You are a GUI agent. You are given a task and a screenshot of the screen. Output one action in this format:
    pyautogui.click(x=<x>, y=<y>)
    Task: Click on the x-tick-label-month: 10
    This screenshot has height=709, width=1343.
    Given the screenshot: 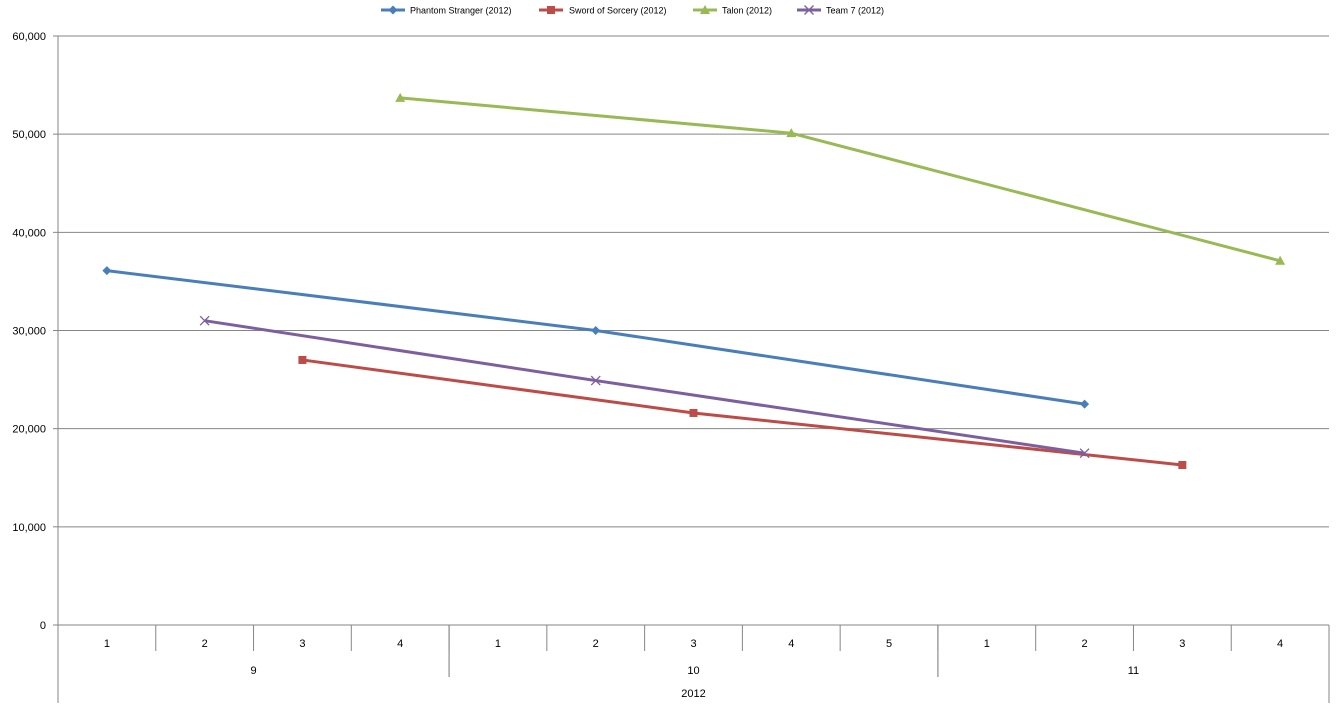 What is the action you would take?
    pyautogui.click(x=693, y=671)
    